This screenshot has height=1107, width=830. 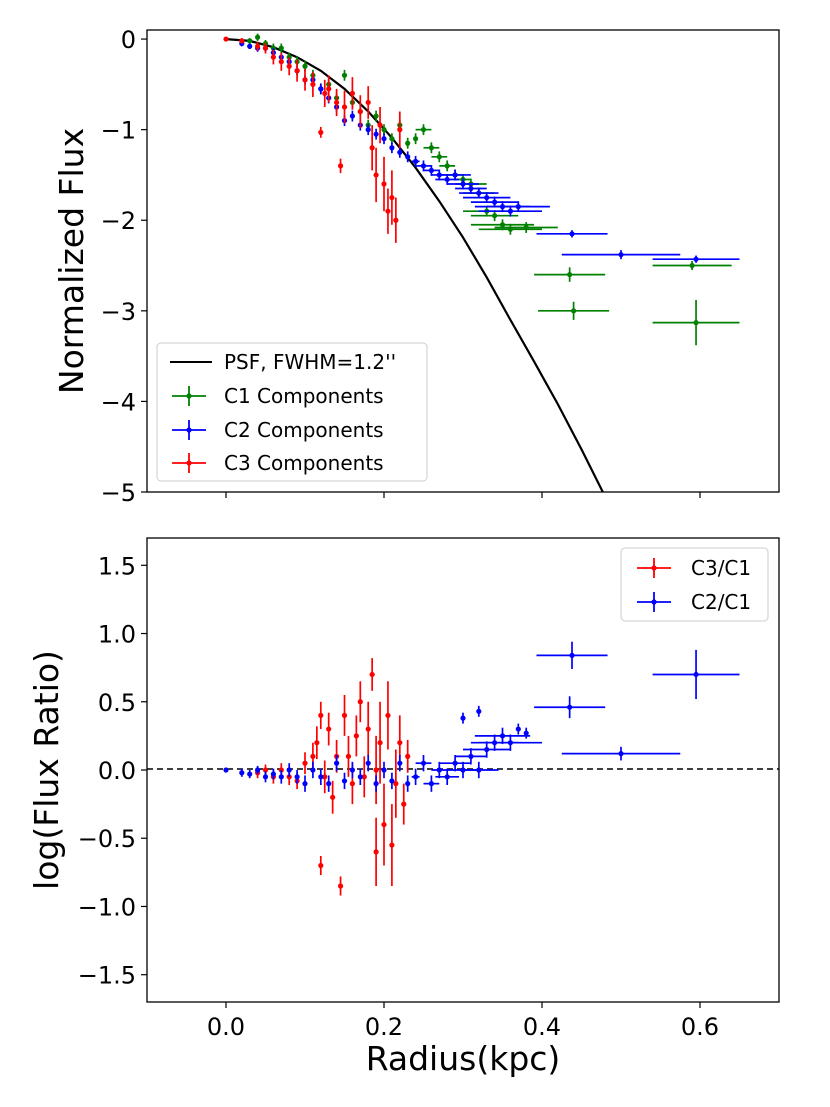 What do you see at coordinates (107, 976) in the screenshot?
I see `bottom-y-tick-label: −1.5` at bounding box center [107, 976].